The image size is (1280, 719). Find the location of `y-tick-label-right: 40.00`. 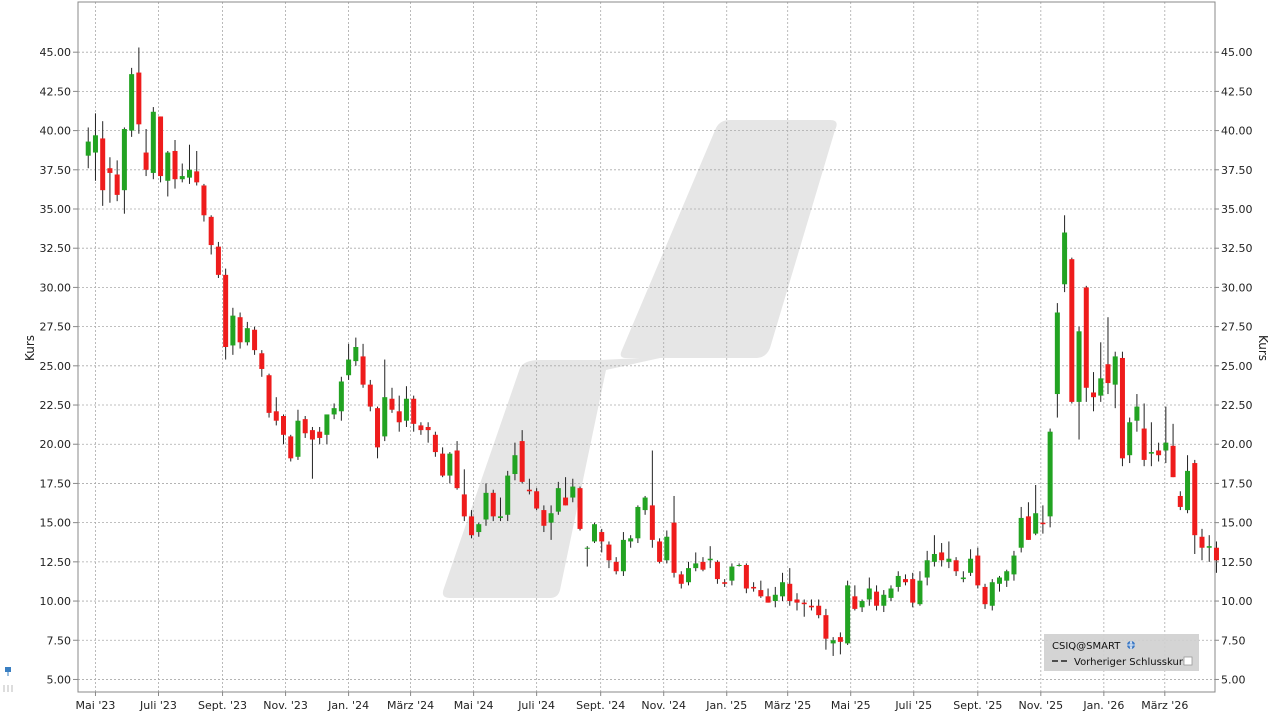

y-tick-label-right: 40.00 is located at coordinates (1237, 131).